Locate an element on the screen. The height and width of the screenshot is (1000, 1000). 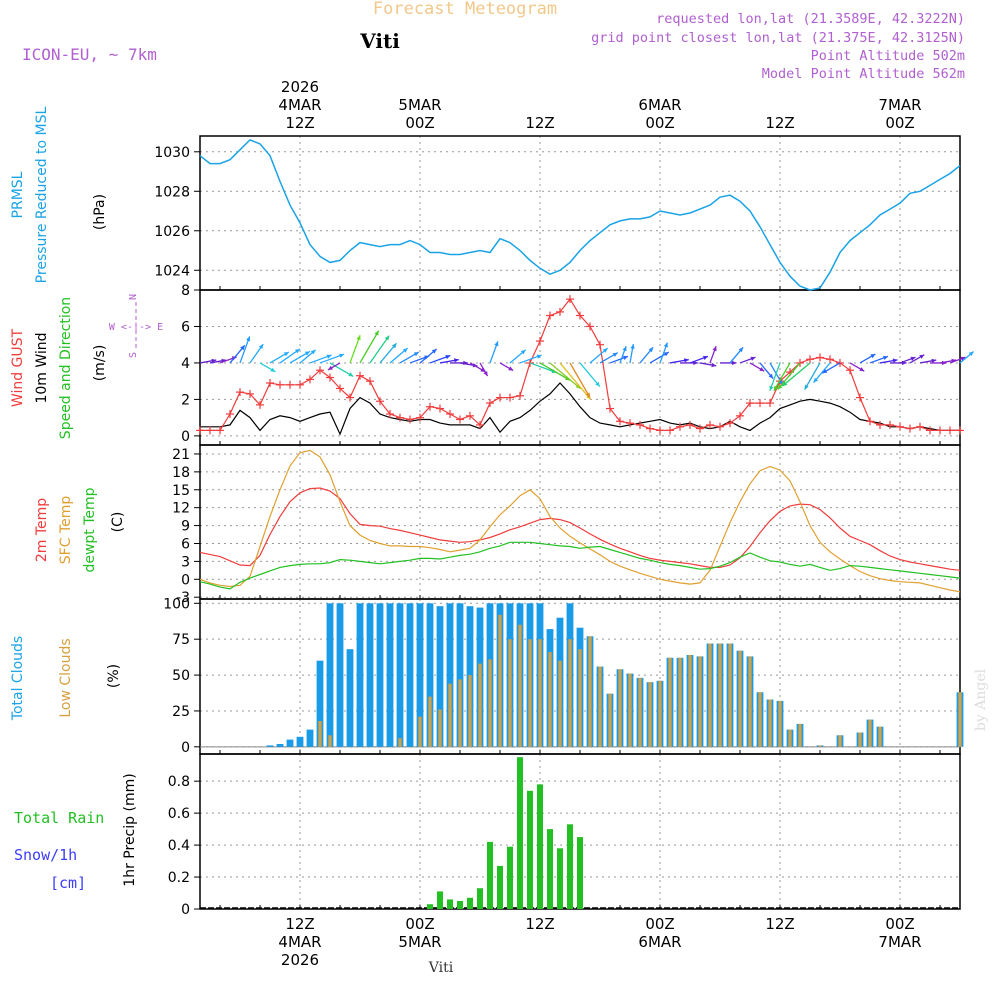
ytick-label: 1026 is located at coordinates (172, 232).